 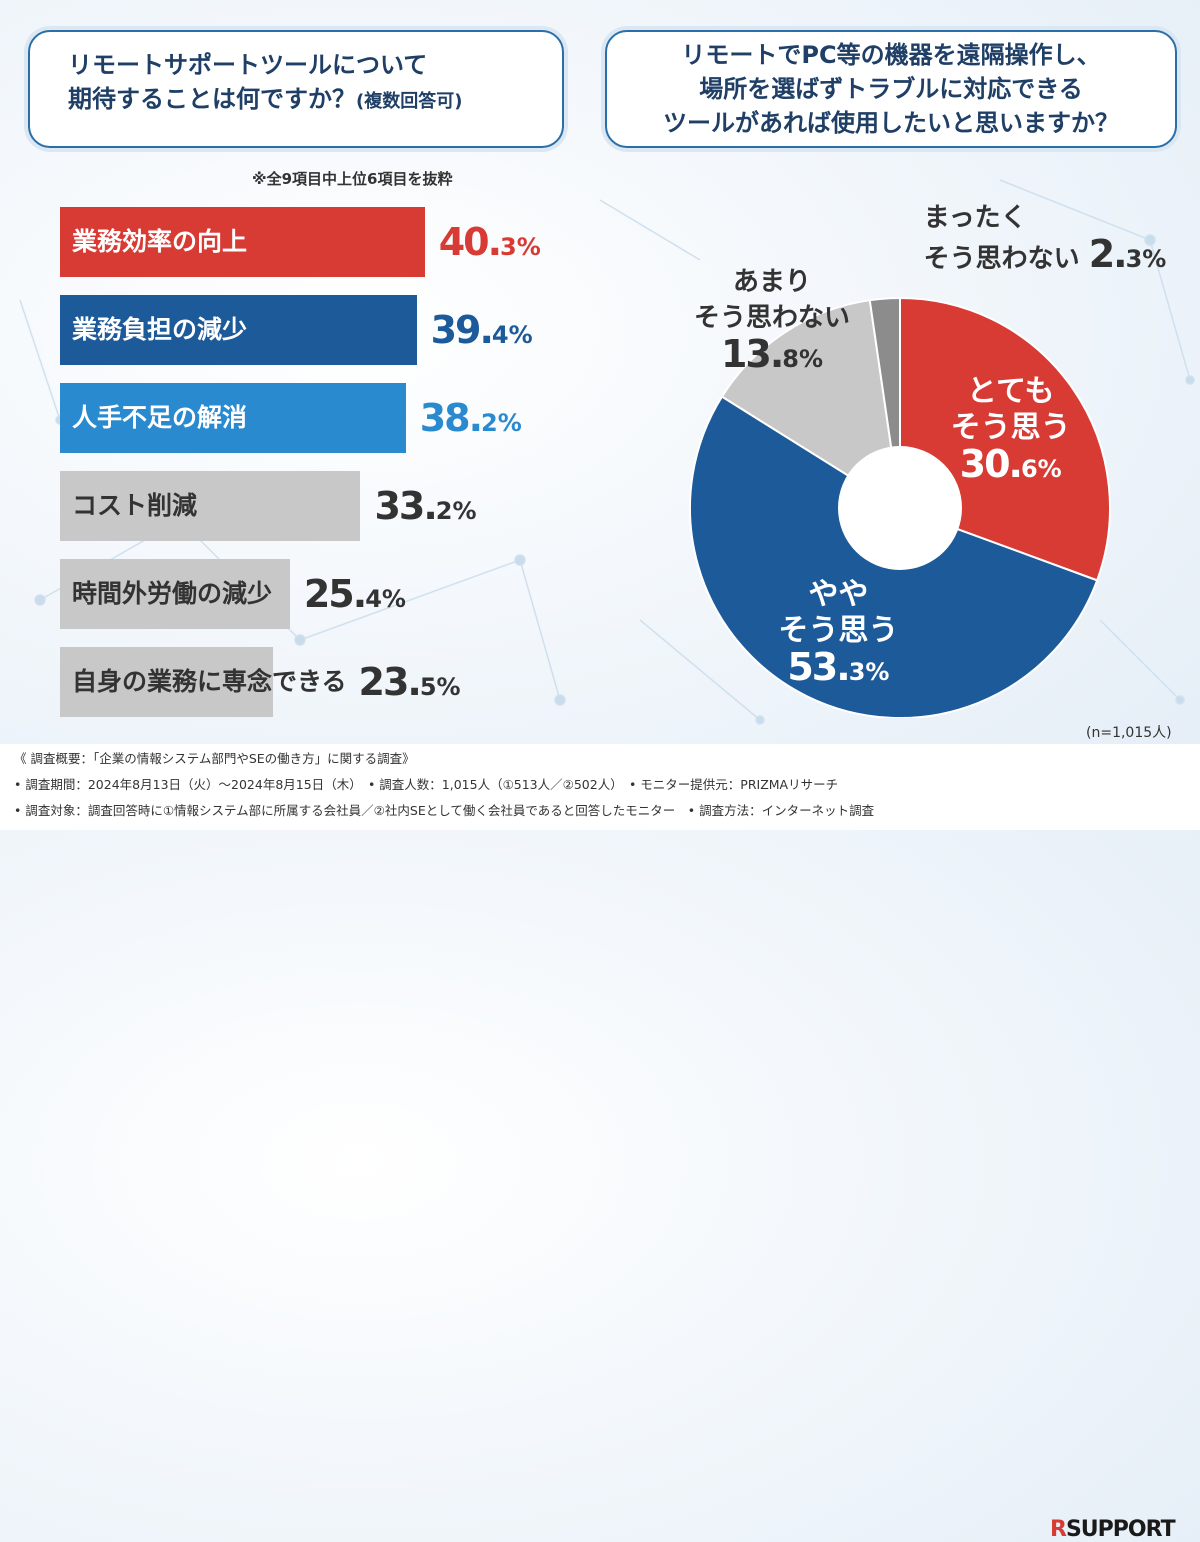 I want to click on bar-value-6: 23.5%, so click(x=409, y=682).